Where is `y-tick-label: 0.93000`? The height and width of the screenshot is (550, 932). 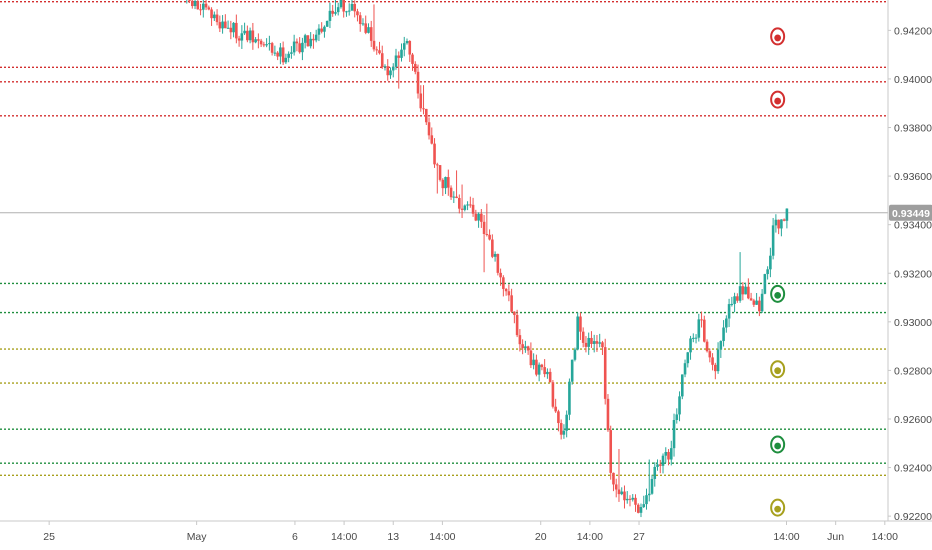 y-tick-label: 0.93000 is located at coordinates (913, 323).